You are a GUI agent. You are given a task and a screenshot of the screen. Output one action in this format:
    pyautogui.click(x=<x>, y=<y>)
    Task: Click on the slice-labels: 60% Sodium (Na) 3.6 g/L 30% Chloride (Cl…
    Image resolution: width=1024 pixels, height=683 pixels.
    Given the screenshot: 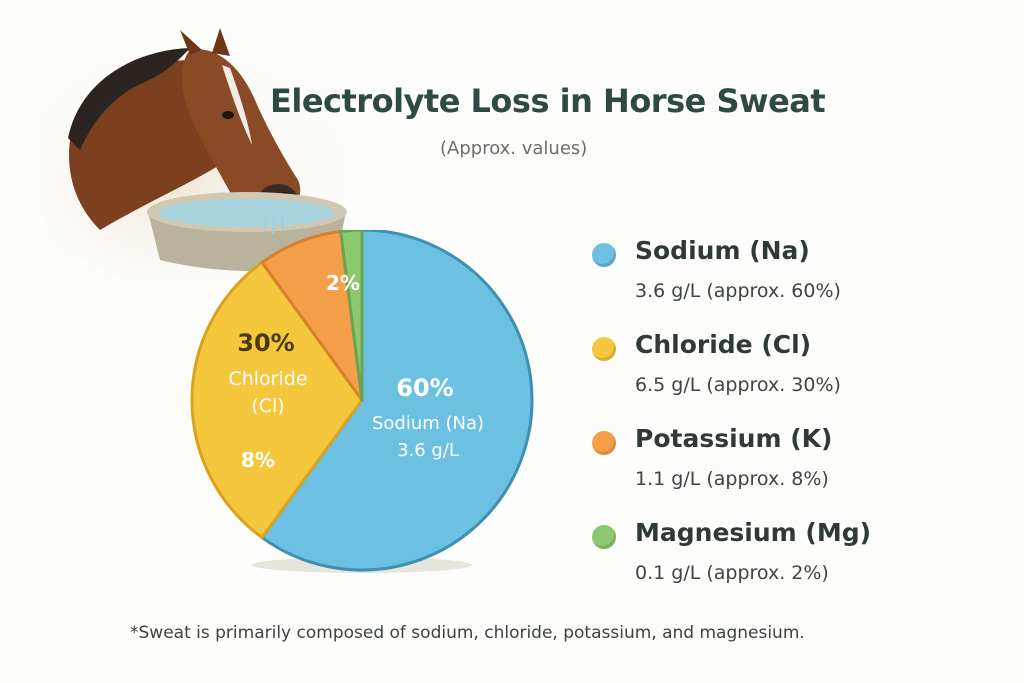 What is the action you would take?
    pyautogui.click(x=356, y=371)
    